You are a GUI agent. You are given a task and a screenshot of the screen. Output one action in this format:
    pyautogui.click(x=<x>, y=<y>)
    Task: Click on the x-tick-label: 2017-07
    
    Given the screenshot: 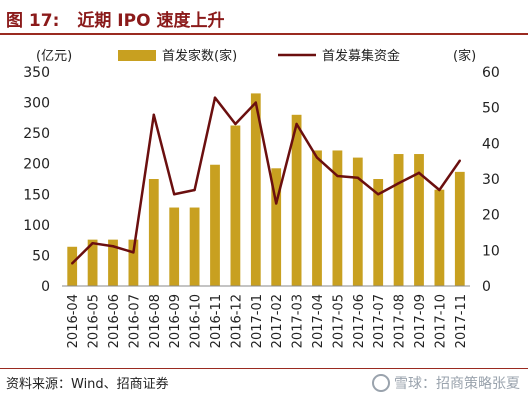 What is the action you would take?
    pyautogui.click(x=379, y=321)
    